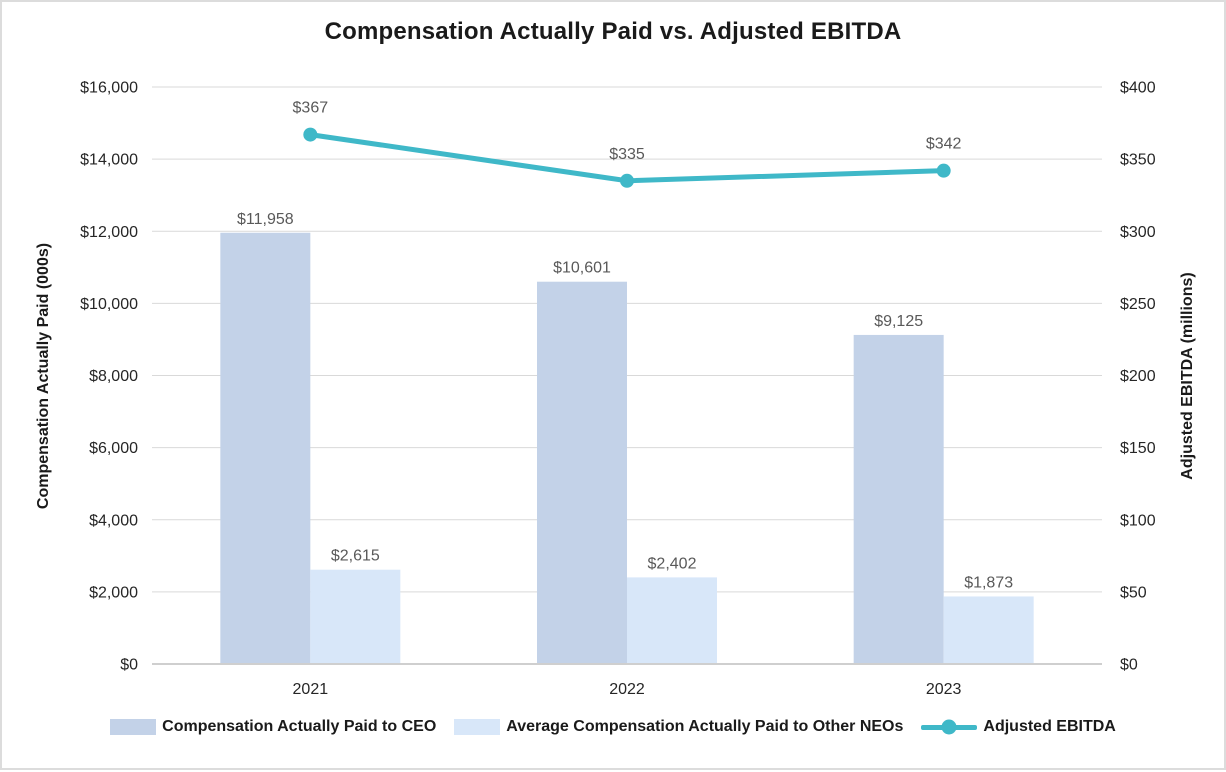  What do you see at coordinates (109, 304) in the screenshot?
I see `left-axis-tick-label: $10,000` at bounding box center [109, 304].